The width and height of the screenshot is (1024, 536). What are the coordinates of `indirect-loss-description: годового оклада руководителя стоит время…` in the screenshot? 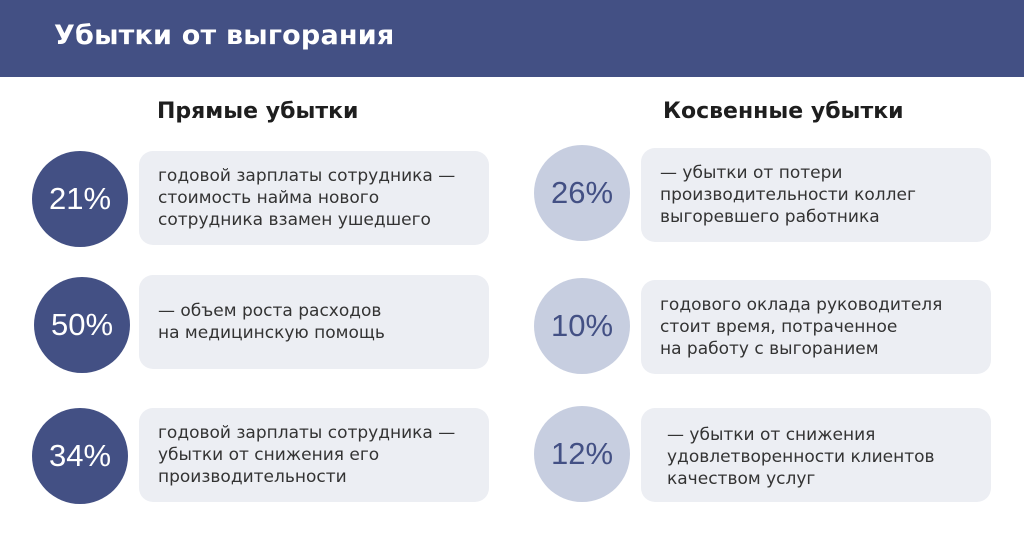 It's located at (801, 327).